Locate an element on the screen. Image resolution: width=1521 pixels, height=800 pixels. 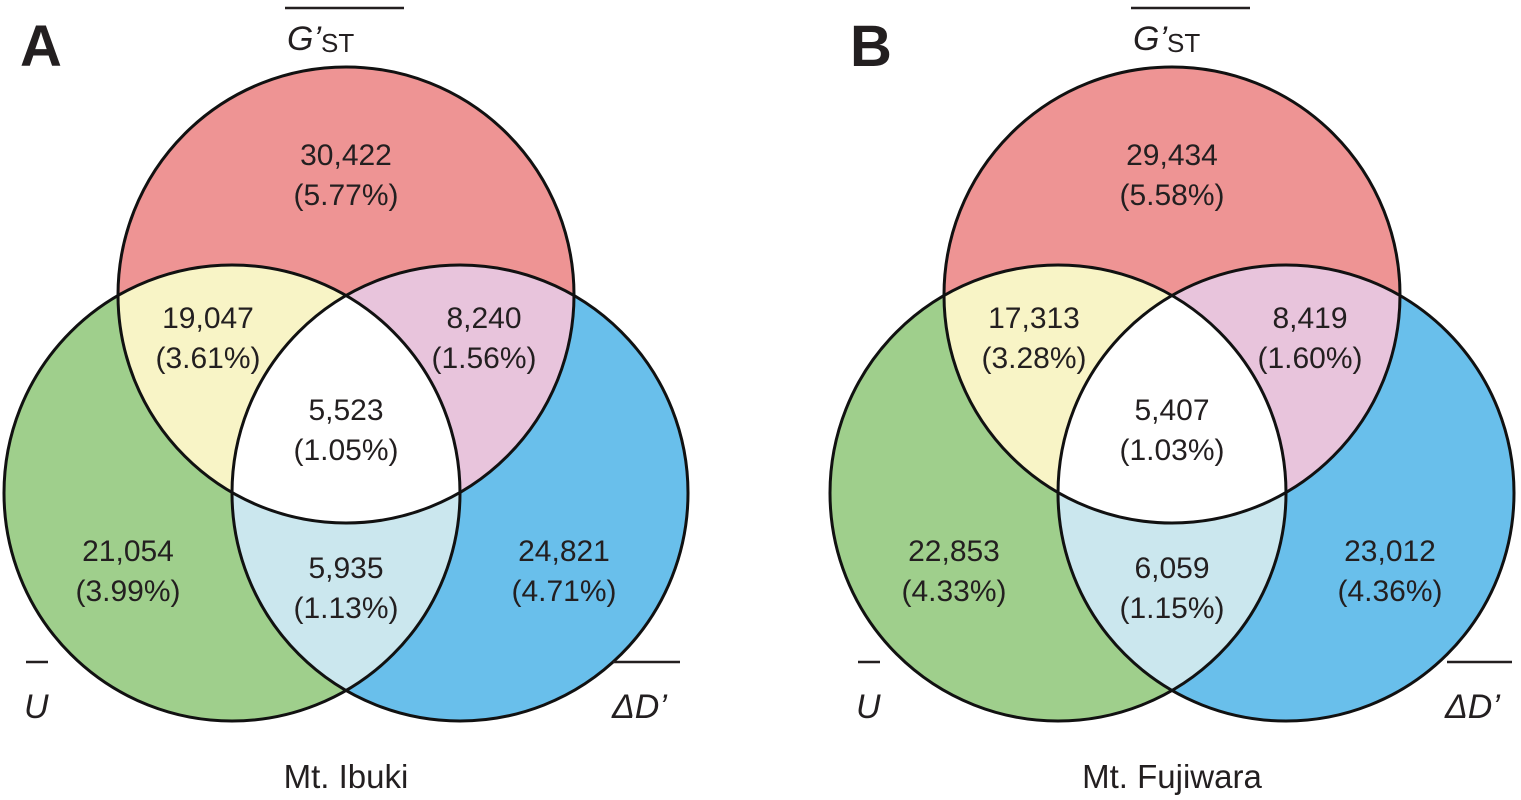
panel-caption-a: Mt. Ibuki is located at coordinates (346, 776).